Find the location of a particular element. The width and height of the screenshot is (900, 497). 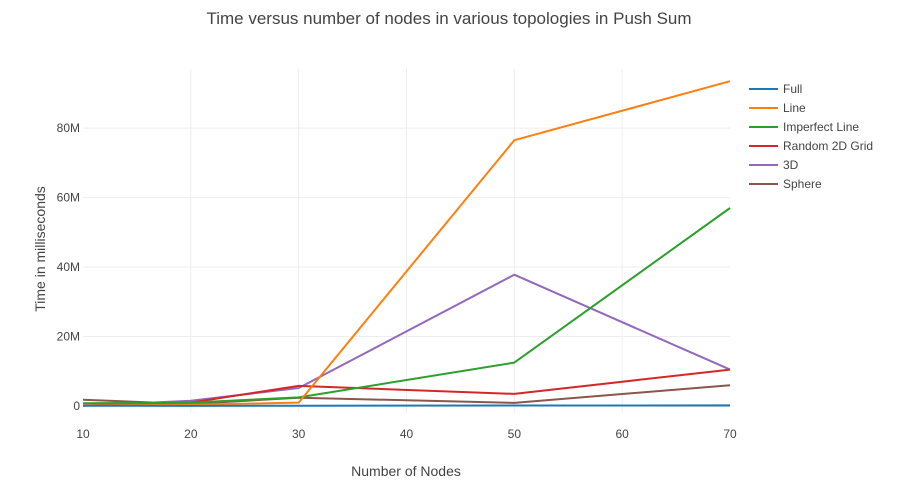

x-tick-label: 50 is located at coordinates (515, 434).